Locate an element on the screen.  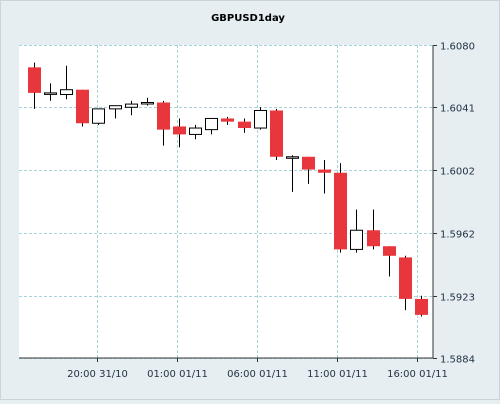
y-tick-label: 1.5884 is located at coordinates (457, 360).